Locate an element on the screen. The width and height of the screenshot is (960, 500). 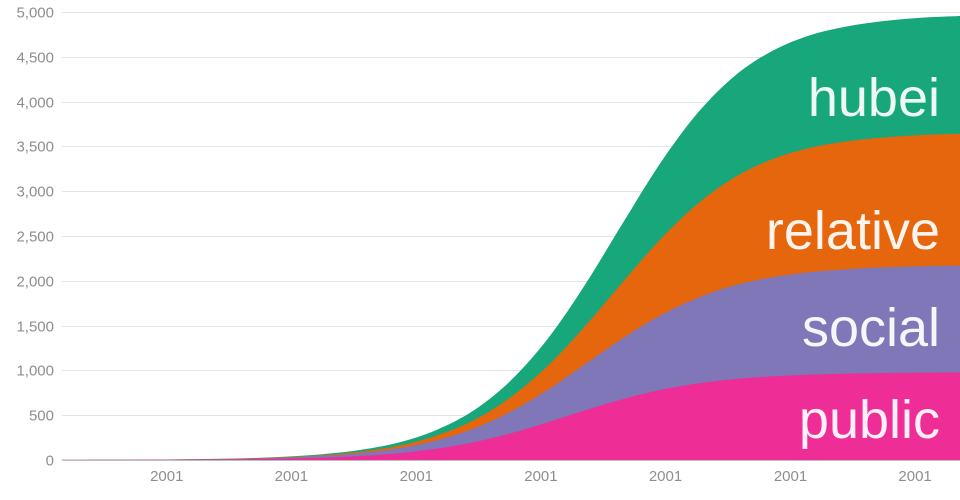
y-axis-tick-label: 3,500 is located at coordinates (35, 147).